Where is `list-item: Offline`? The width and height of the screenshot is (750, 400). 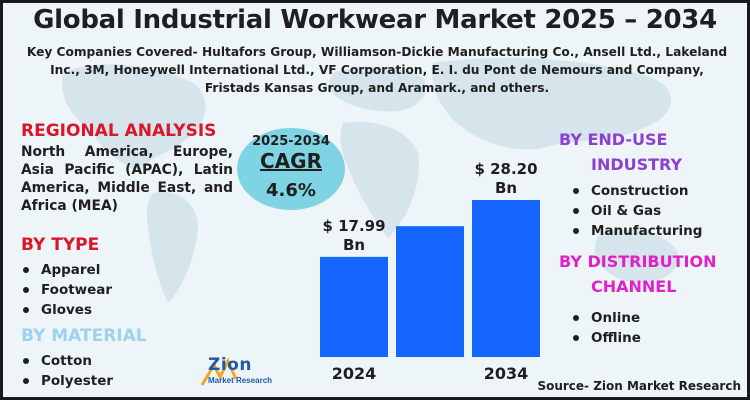 list-item: Offline is located at coordinates (606, 338).